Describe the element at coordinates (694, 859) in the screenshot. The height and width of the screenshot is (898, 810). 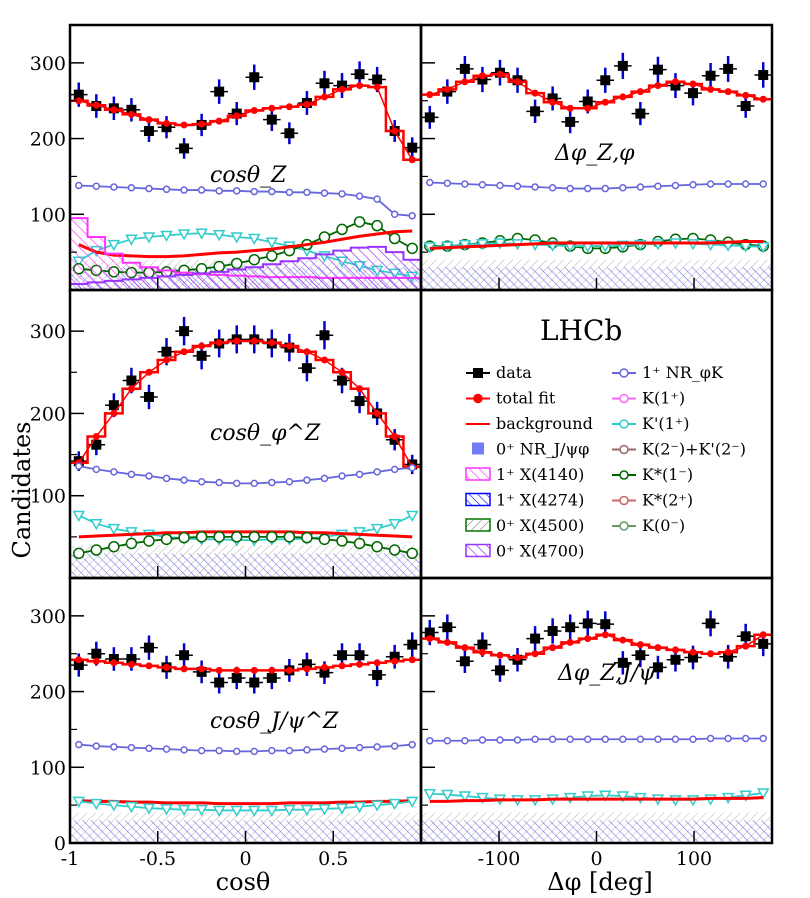
I see `x-tick-label: 100` at that location.